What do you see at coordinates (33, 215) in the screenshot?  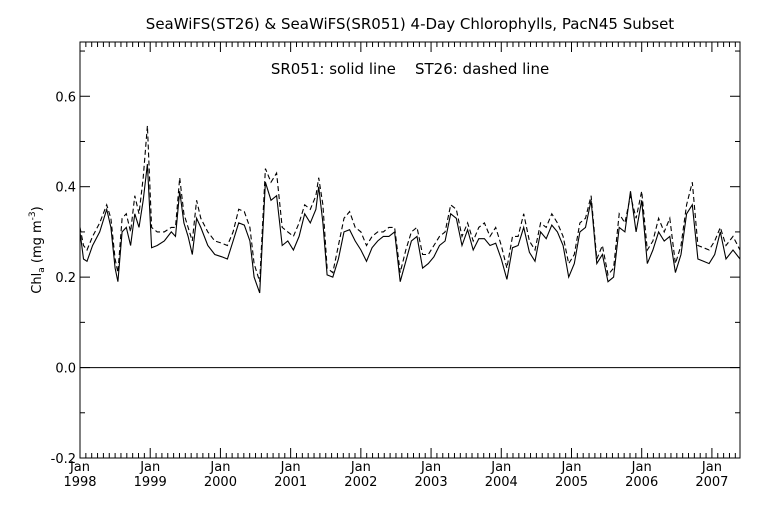 I see `y-label-exponent: -3` at bounding box center [33, 215].